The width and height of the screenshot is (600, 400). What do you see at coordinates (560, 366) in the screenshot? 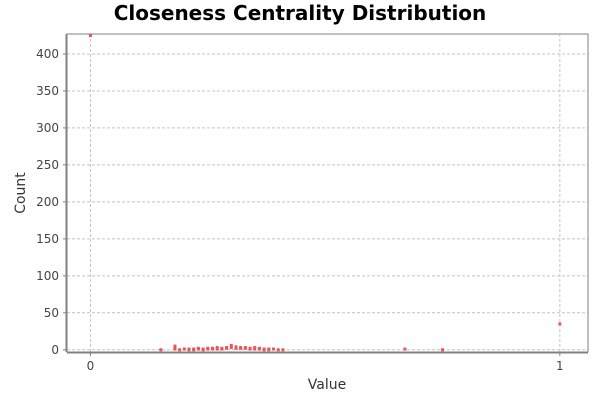
I see `x-tick-label: 1` at bounding box center [560, 366].